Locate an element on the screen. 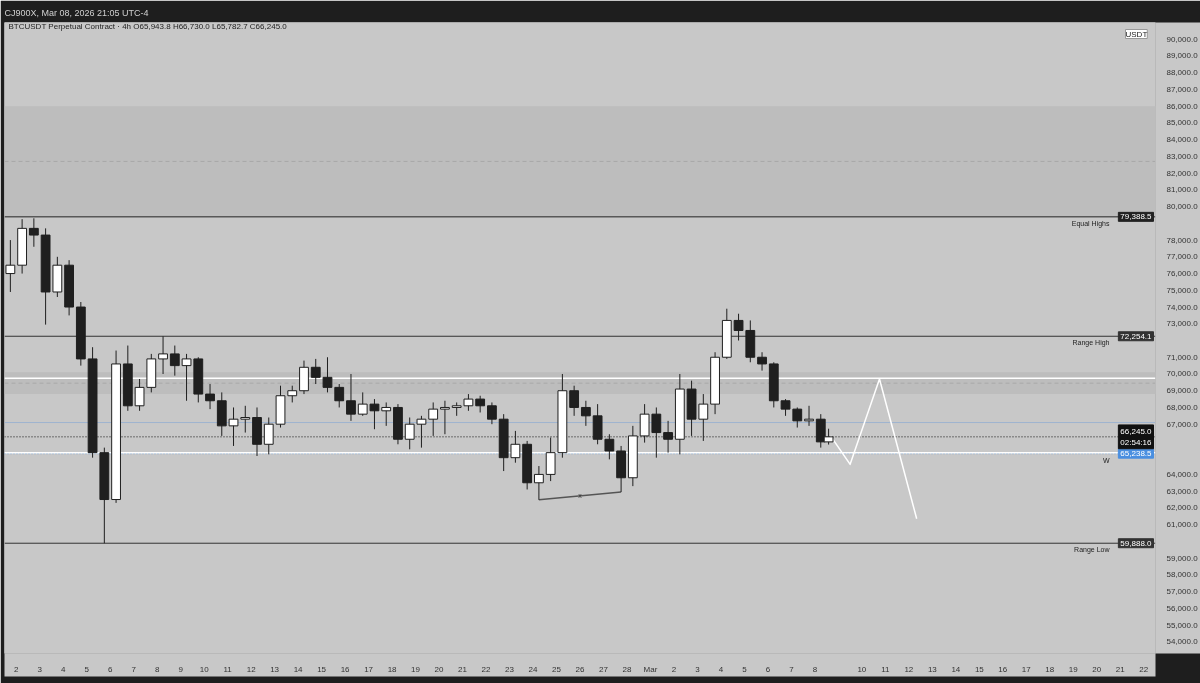  y-tick-label: 68,000.0 is located at coordinates (1182, 407).